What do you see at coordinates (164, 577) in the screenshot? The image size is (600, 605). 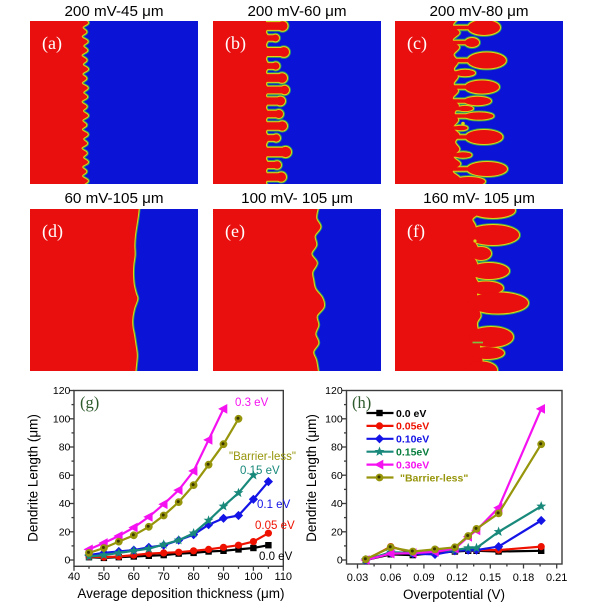 I see `svg-text: 70` at bounding box center [164, 577].